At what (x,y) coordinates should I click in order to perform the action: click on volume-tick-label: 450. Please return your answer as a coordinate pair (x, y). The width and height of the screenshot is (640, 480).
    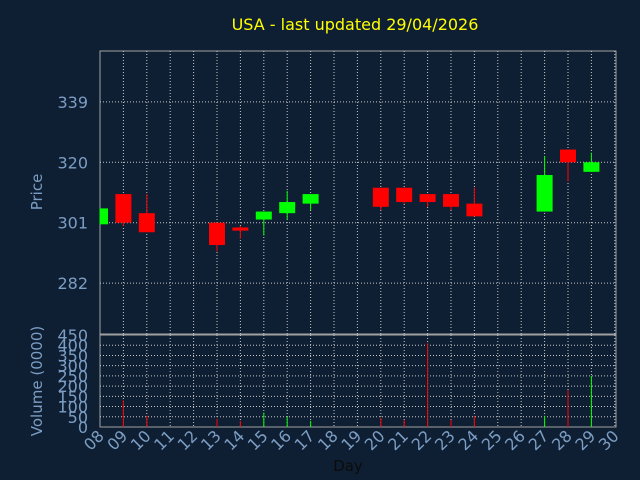
    Looking at the image, I should click on (72, 335).